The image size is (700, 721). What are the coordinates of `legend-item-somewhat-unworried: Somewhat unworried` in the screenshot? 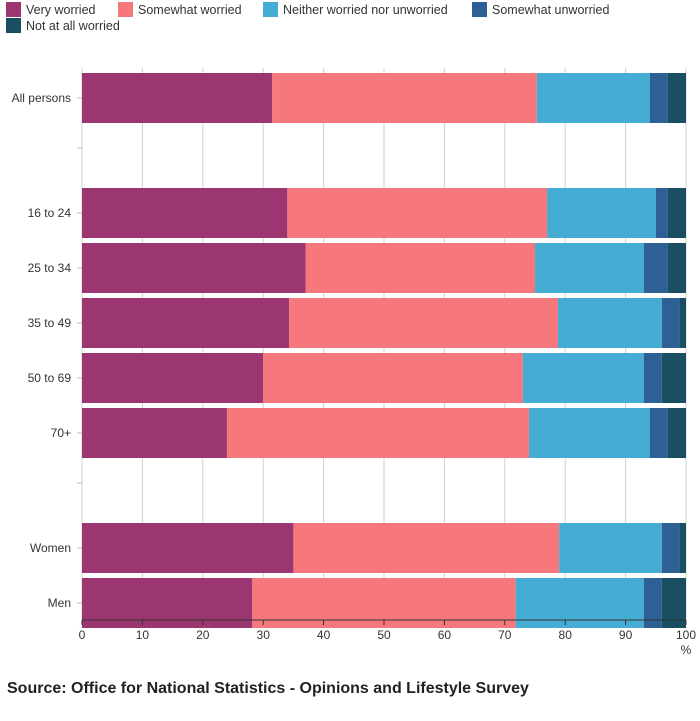 It's located at (540, 9).